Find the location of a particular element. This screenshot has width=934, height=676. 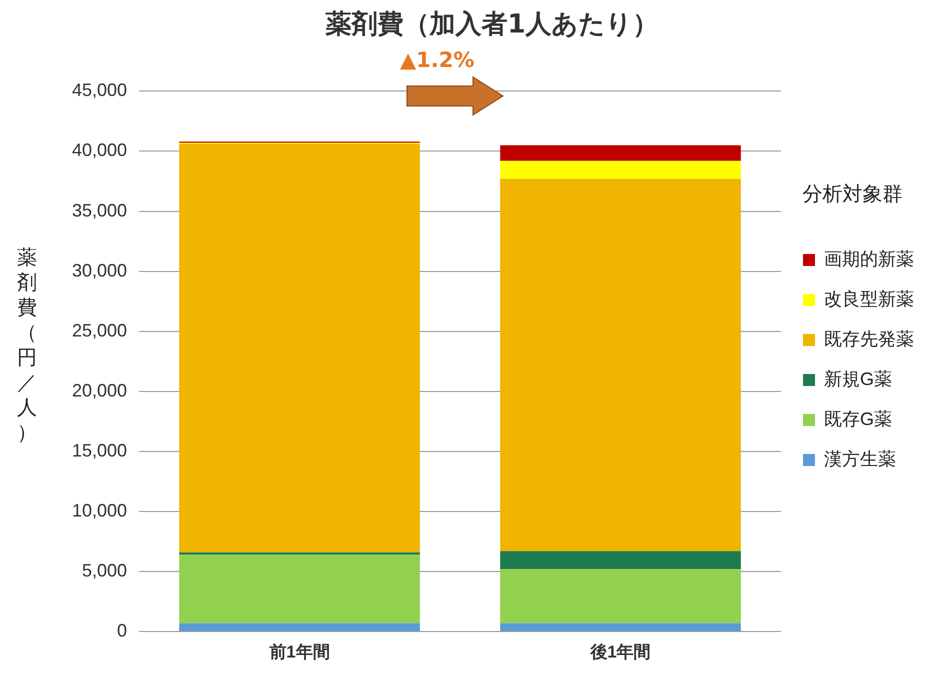

chart-title: 薬剤費（加入者1人あたり） is located at coordinates (491, 24).